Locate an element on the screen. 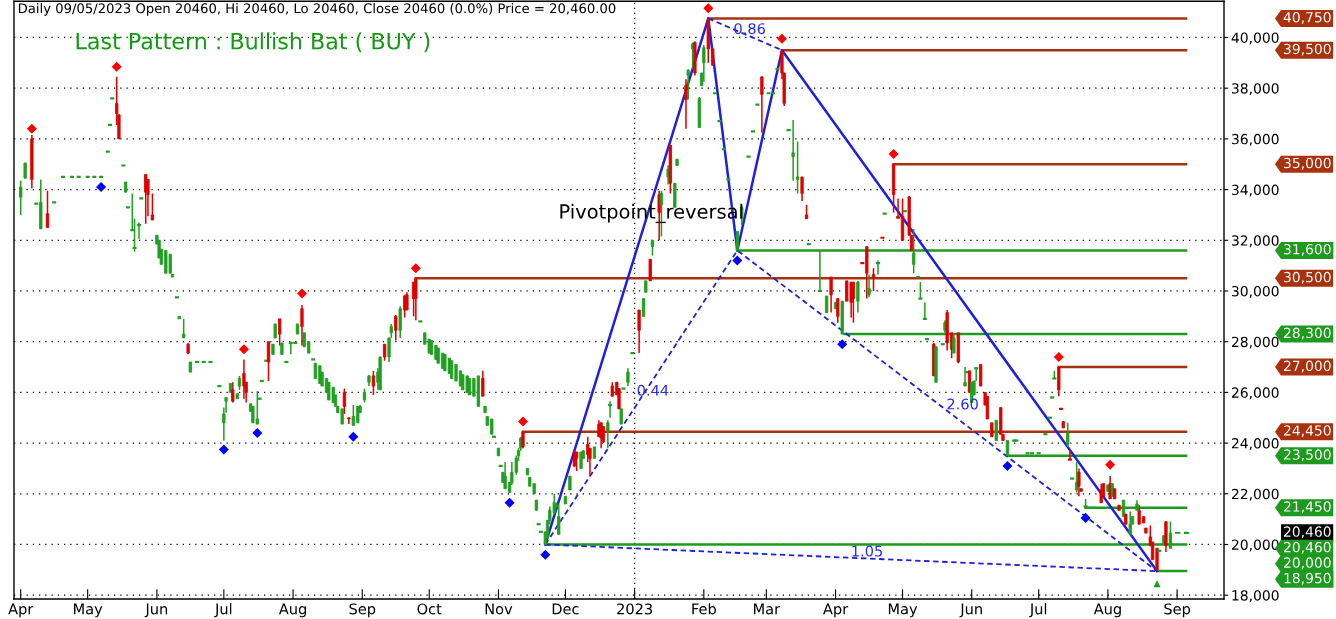 This screenshot has height=619, width=1336. legend-label: 35,000 is located at coordinates (1307, 163).